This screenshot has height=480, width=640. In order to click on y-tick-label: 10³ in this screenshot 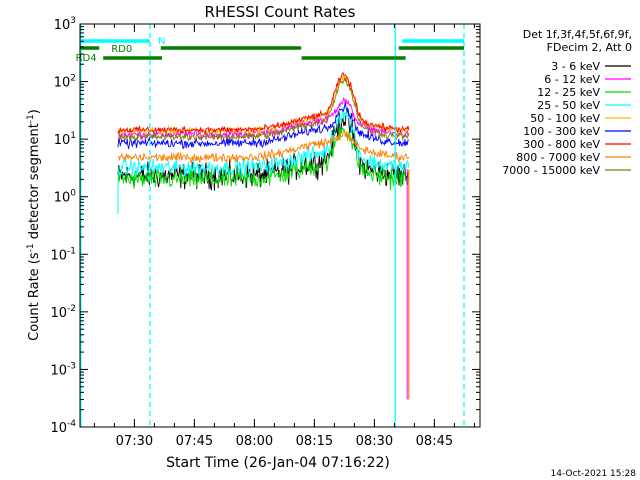, I will do `click(65, 24)`.